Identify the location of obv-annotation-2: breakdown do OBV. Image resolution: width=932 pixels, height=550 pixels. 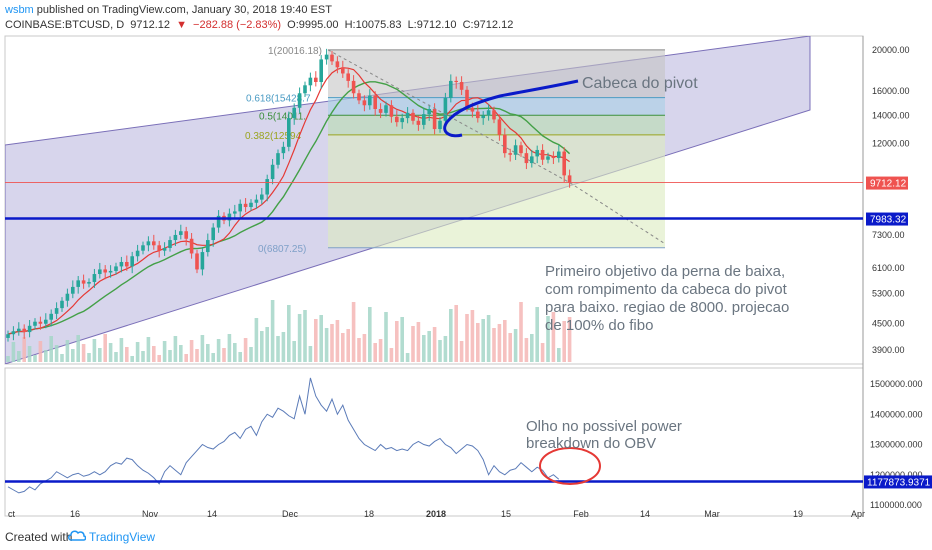
(591, 443).